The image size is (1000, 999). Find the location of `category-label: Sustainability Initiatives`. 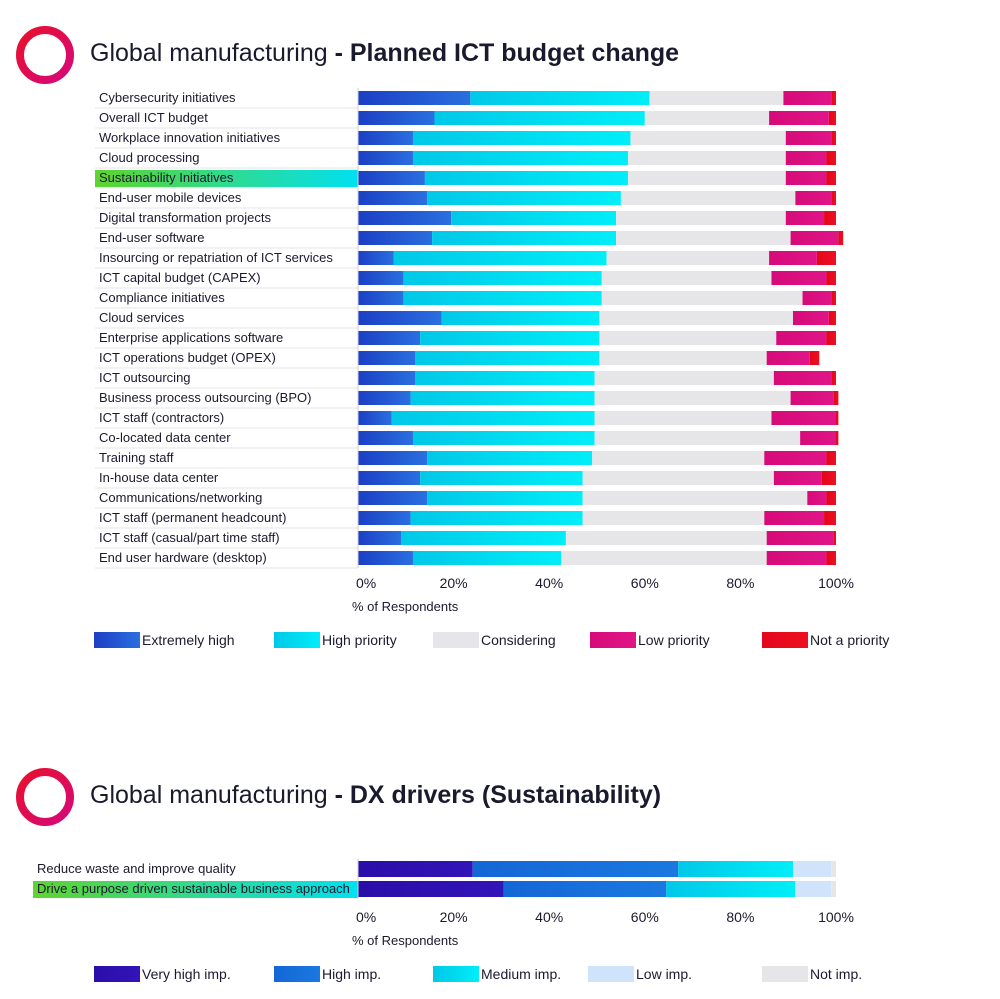

category-label: Sustainability Initiatives is located at coordinates (166, 177).